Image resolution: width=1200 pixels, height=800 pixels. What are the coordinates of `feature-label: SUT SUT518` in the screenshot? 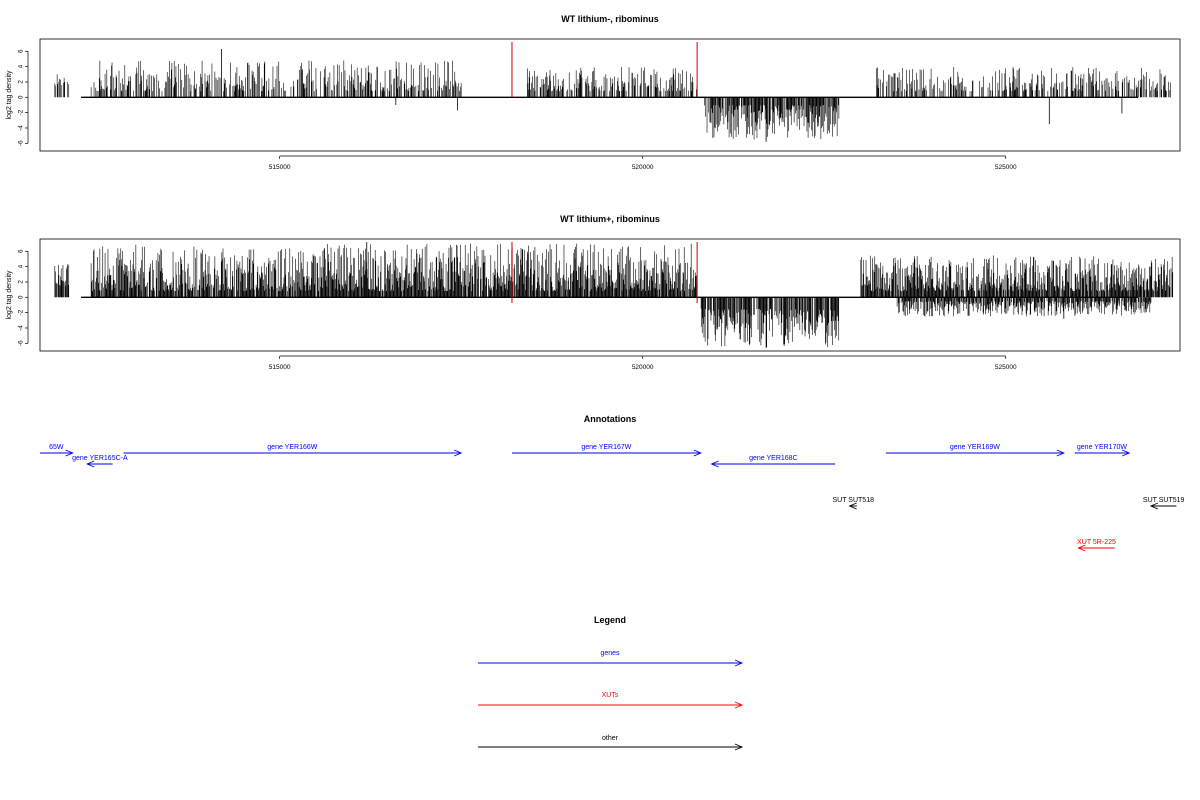 It's located at (853, 500).